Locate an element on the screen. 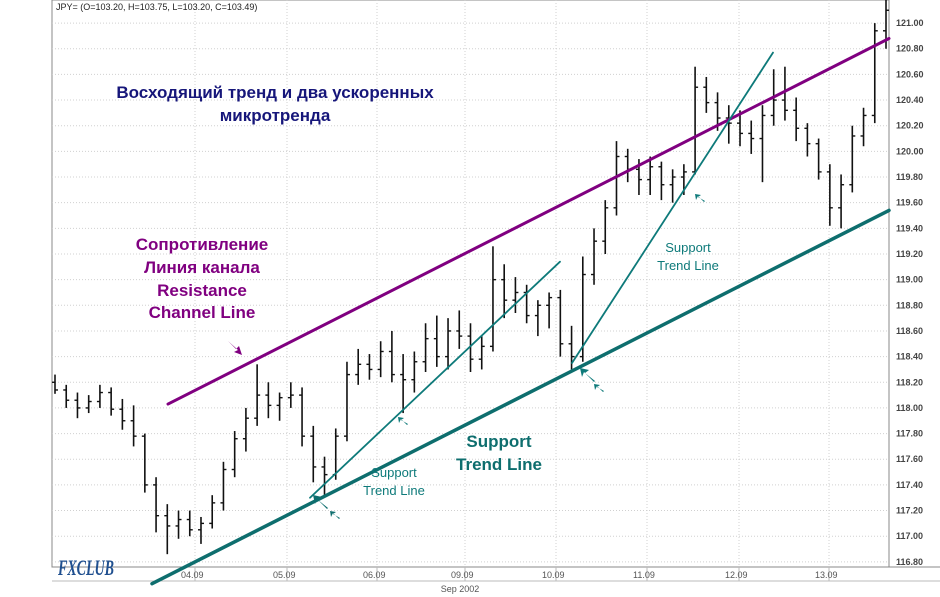  x-axis-ticks: 04.09 05.09 06.09 09.09 10.09 11.09 12.09 13.09 is located at coordinates (509, 574).